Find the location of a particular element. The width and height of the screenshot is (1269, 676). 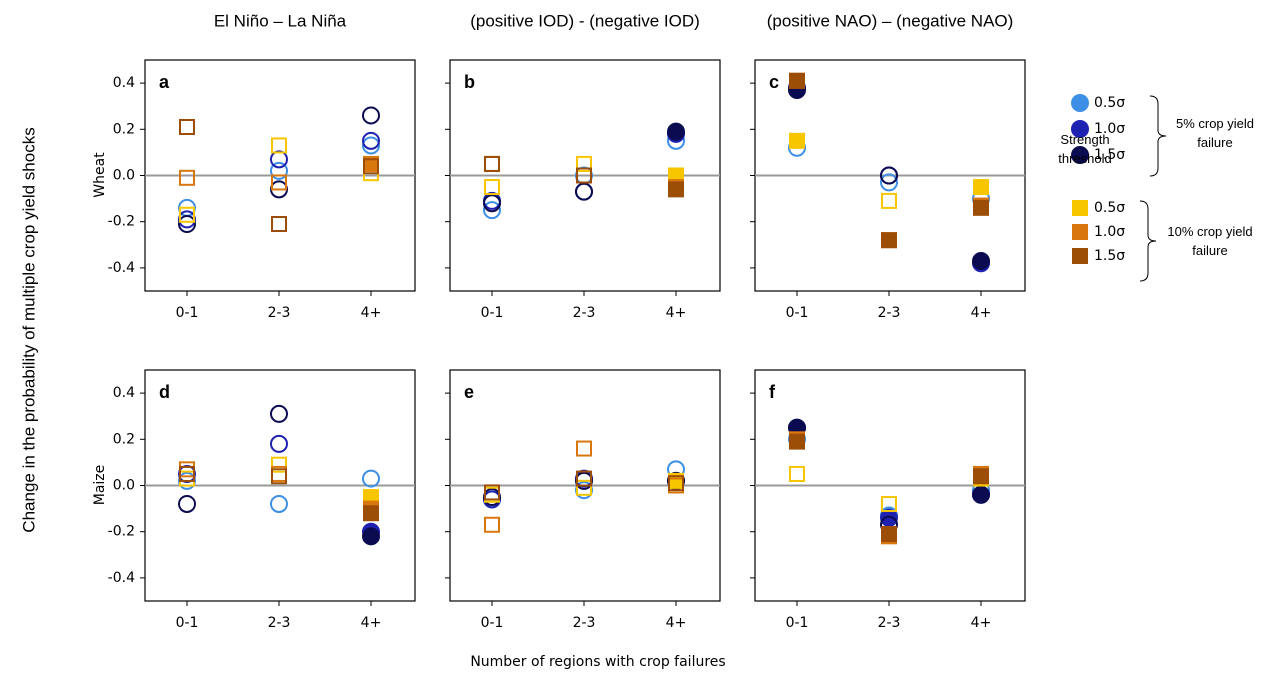

legend-title: Strength threshold is located at coordinates (1085, 149).